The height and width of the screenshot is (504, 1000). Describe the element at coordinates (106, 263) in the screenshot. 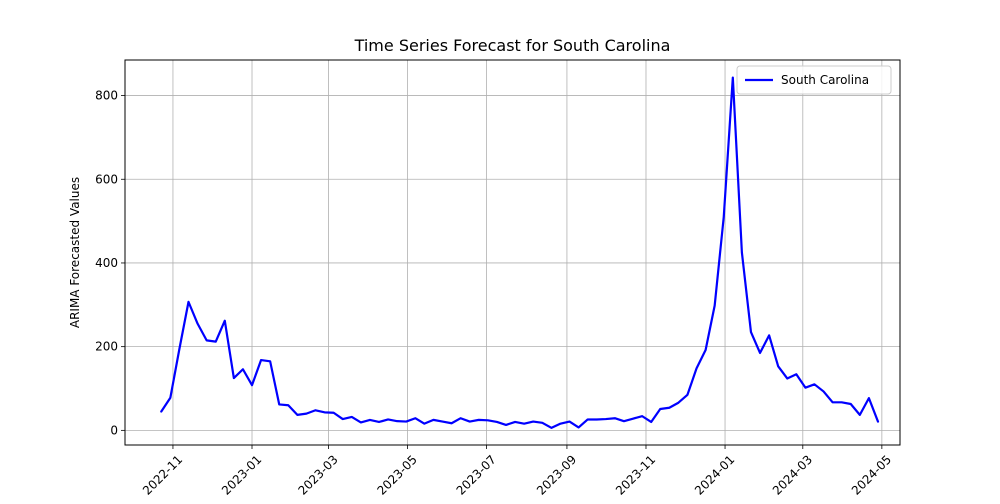

I see `y-tick-label: 400` at that location.